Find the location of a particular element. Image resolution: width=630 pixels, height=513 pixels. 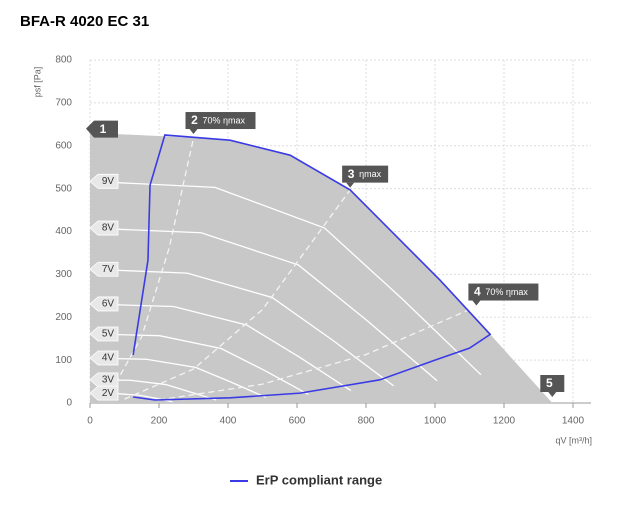

y-tick-label: 0 is located at coordinates (69, 403).